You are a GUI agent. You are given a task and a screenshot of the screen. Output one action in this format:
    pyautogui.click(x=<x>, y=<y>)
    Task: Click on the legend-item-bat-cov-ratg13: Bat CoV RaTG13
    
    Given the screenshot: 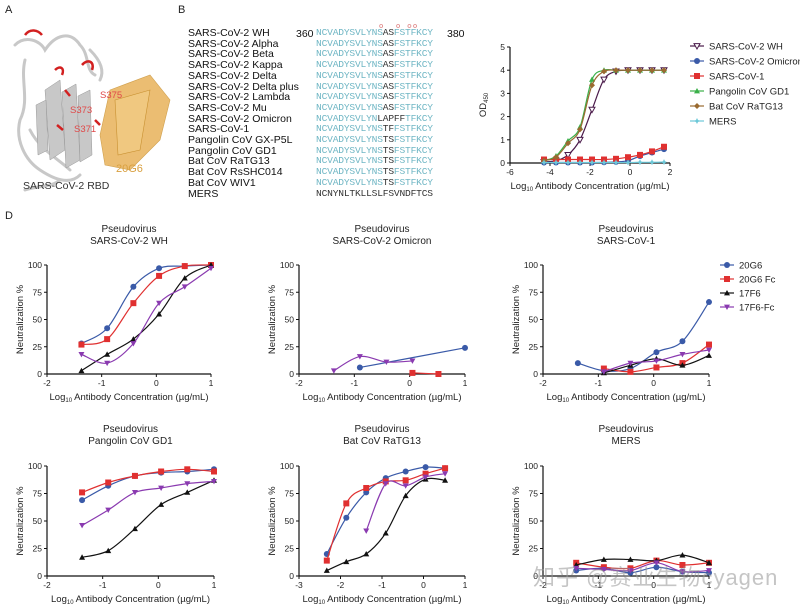 What is the action you would take?
    pyautogui.click(x=736, y=107)
    